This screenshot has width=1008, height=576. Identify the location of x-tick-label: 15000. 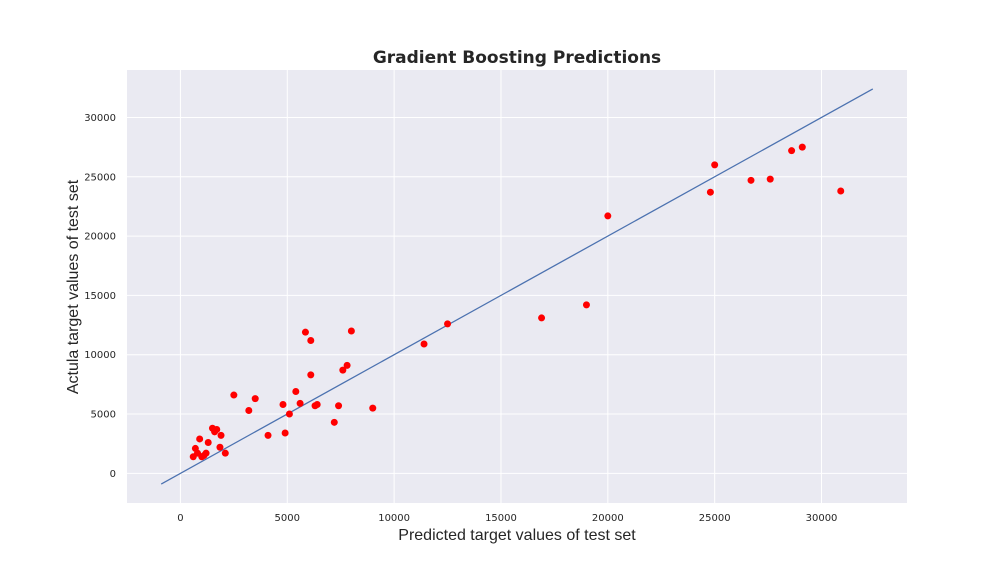
(501, 518).